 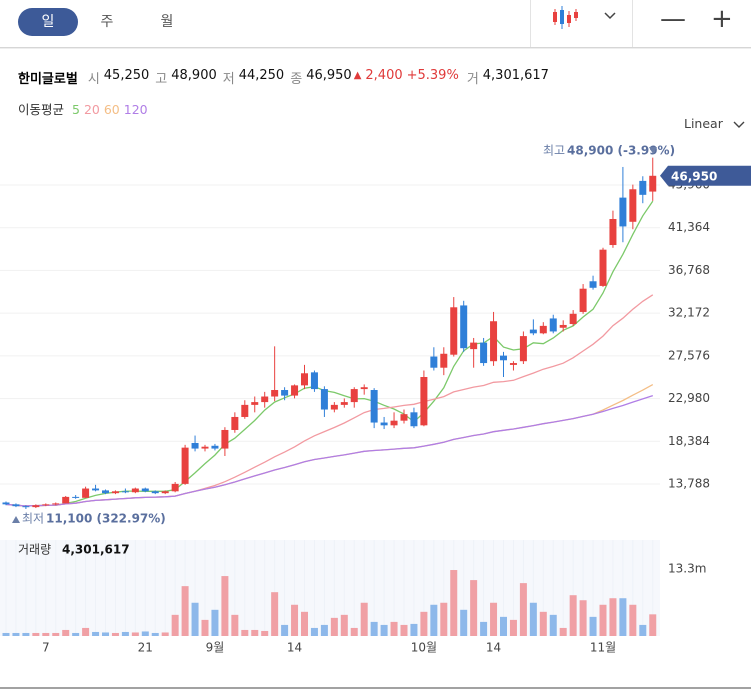 What do you see at coordinates (689, 441) in the screenshot?
I see `y-tick-label: 18,384` at bounding box center [689, 441].